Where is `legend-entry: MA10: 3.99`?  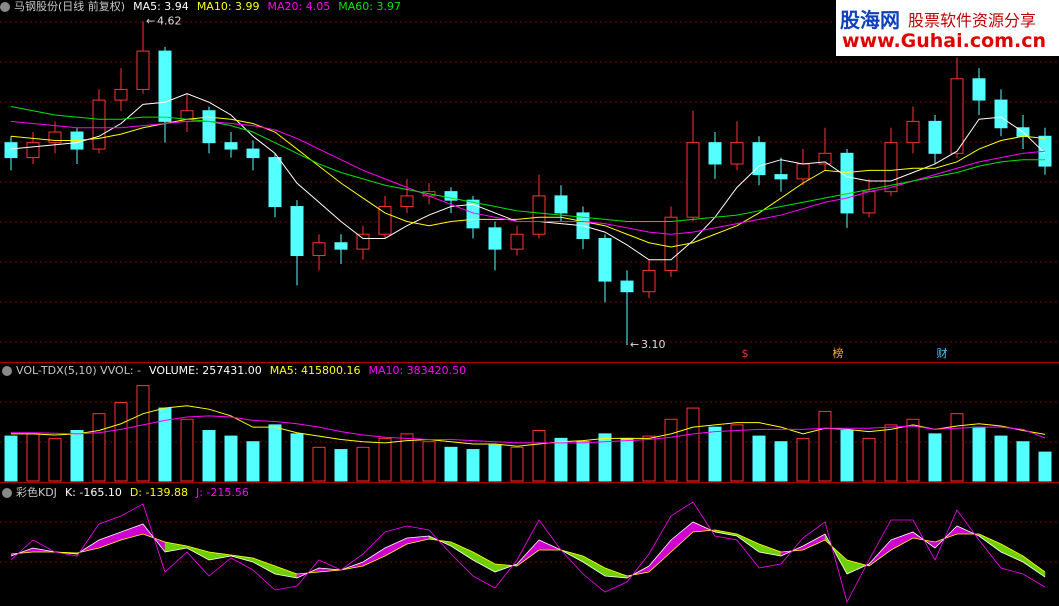 legend-entry: MA10: 3.99 is located at coordinates (228, 6).